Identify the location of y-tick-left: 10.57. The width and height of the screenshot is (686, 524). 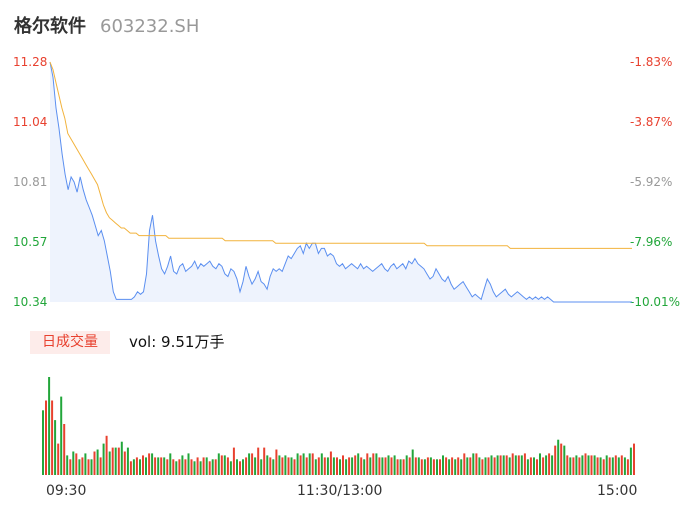
(30, 242).